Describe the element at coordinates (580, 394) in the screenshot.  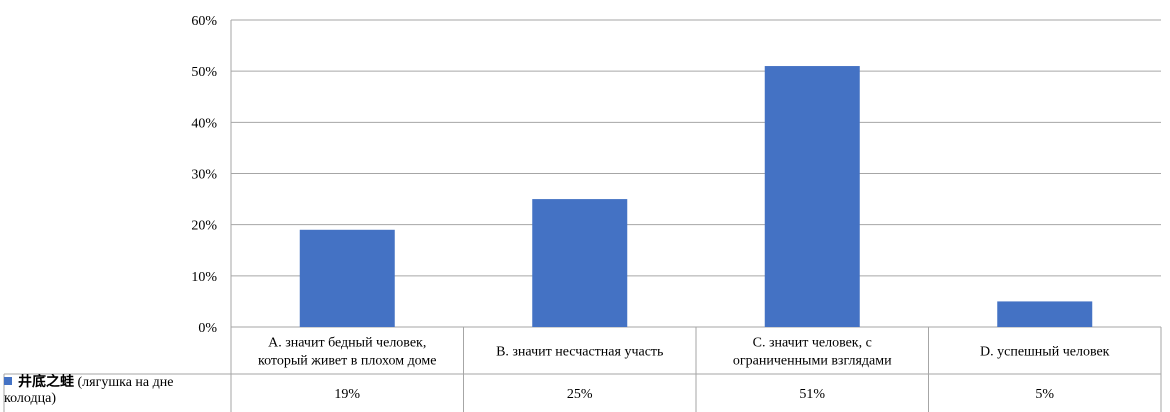
I see `data-value-label: 25%` at that location.